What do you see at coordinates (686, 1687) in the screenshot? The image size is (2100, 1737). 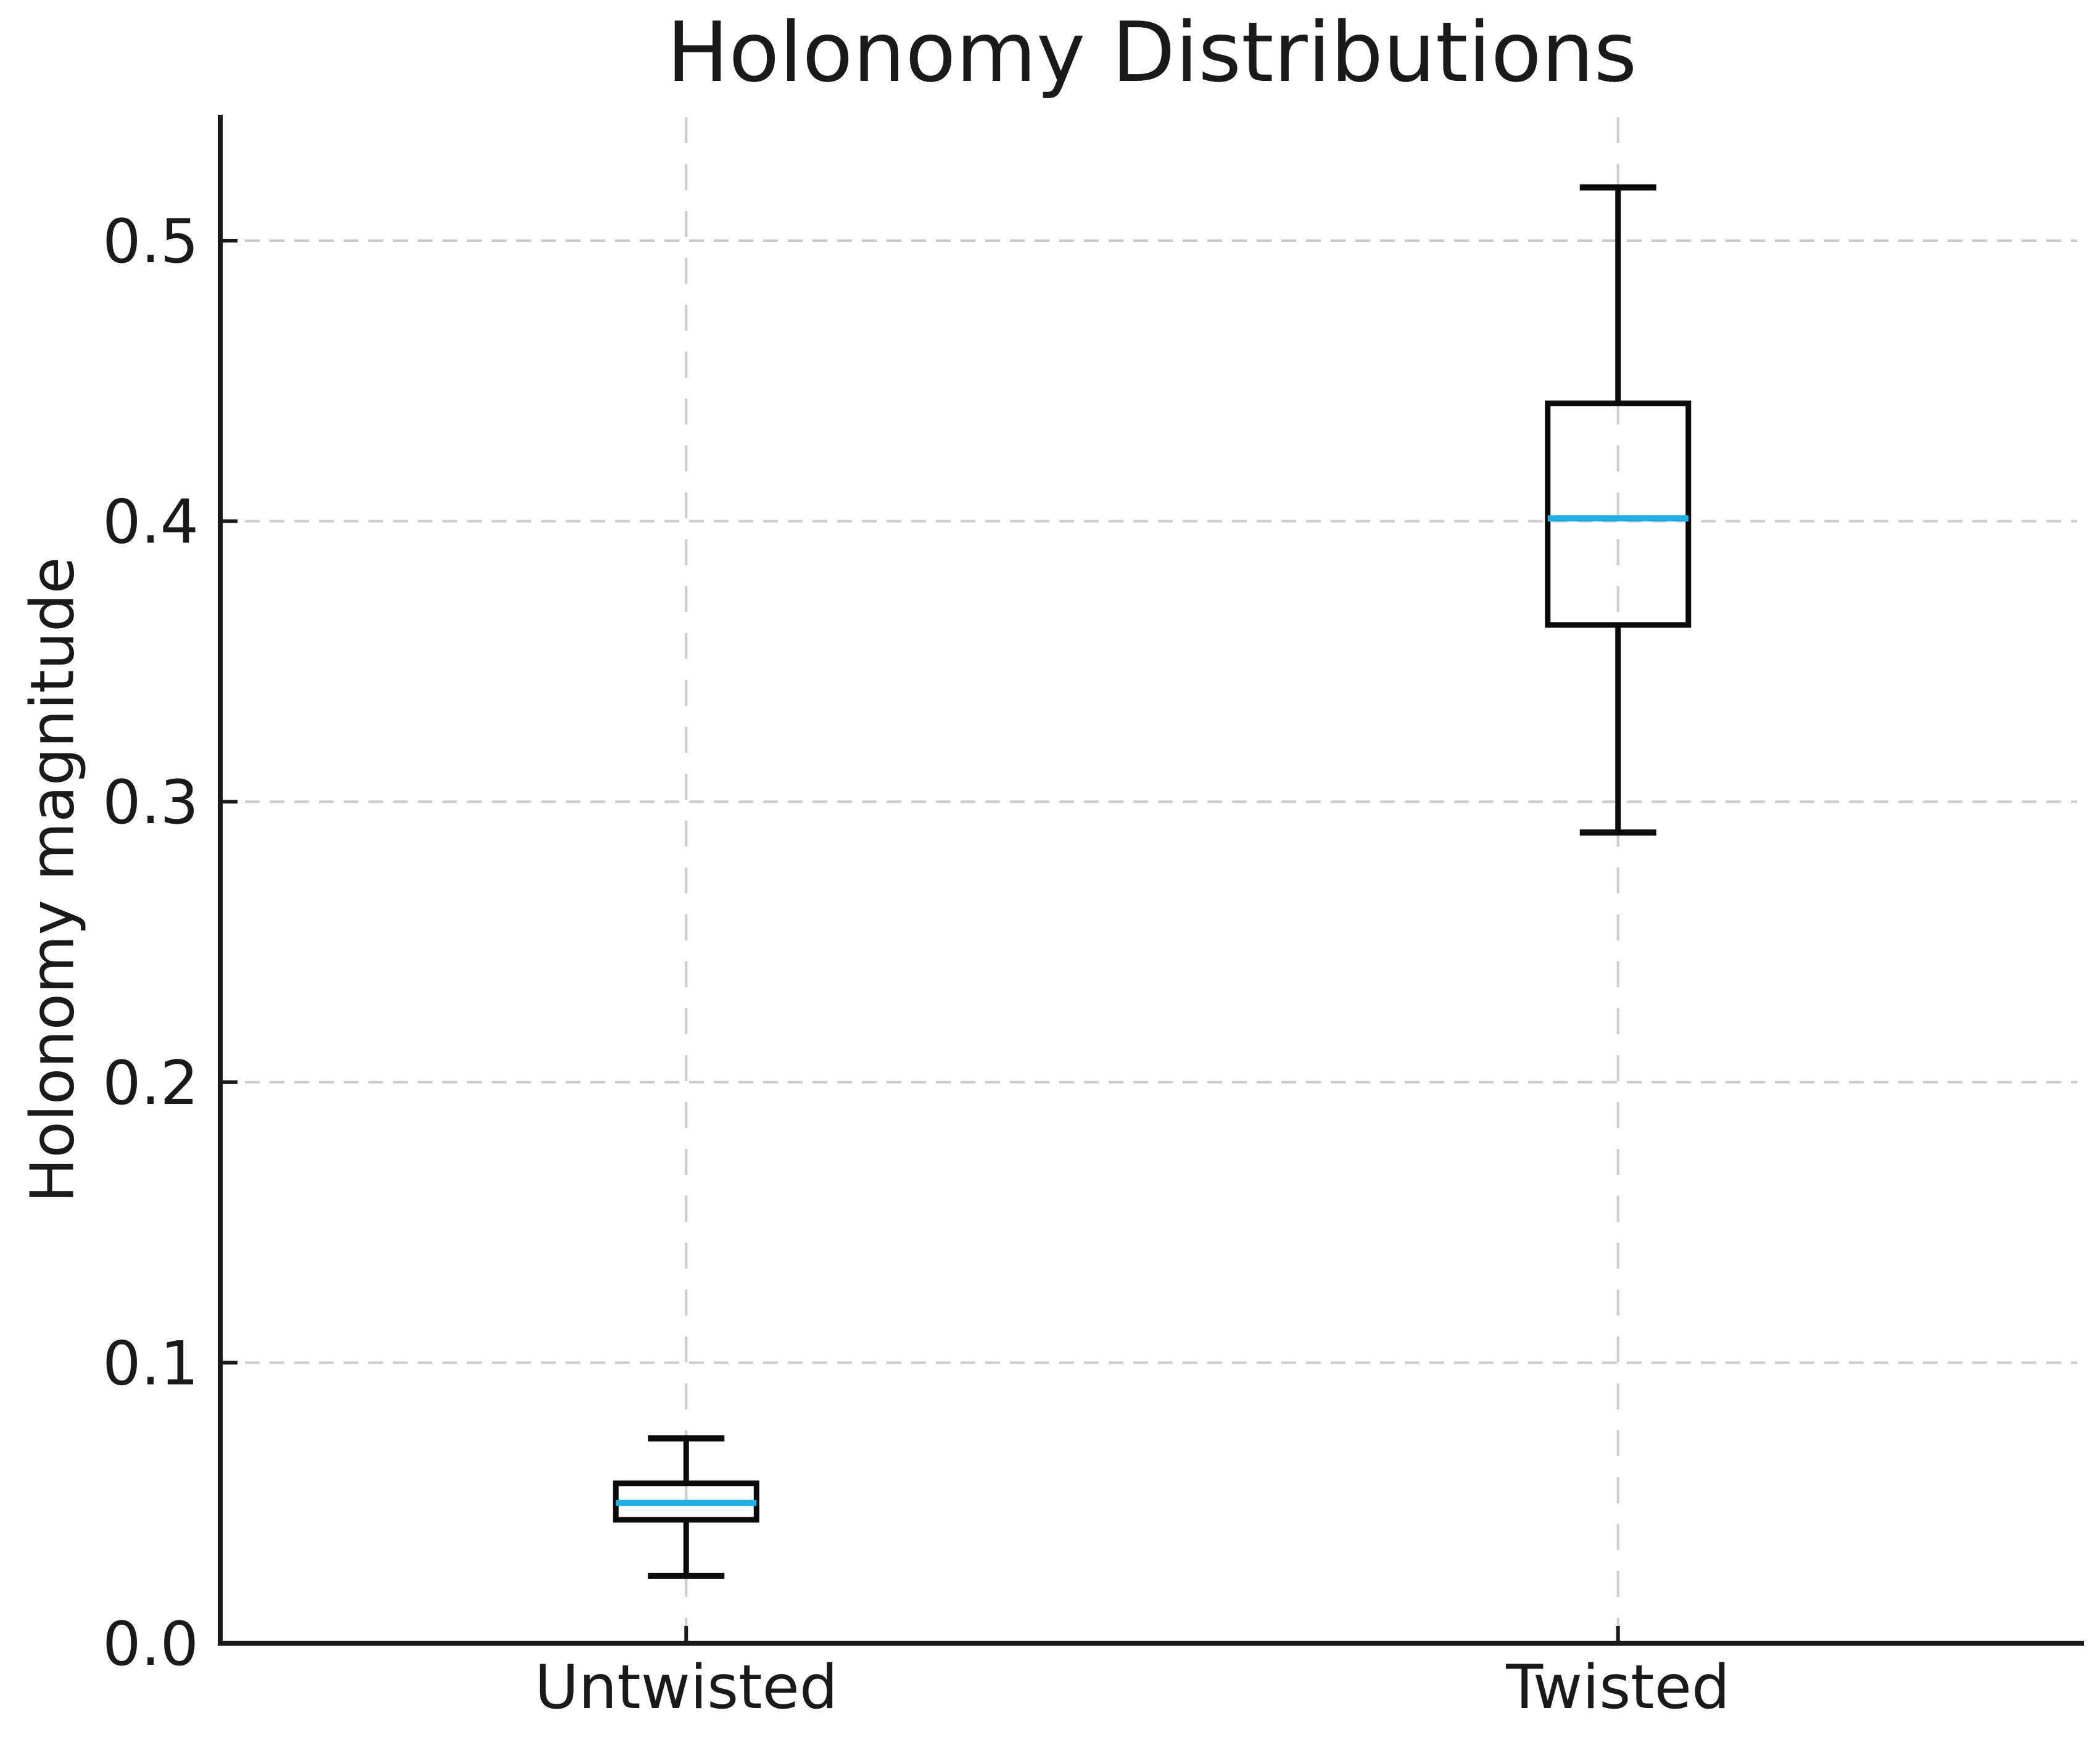 I see `x-tick-label: Untwisted` at bounding box center [686, 1687].